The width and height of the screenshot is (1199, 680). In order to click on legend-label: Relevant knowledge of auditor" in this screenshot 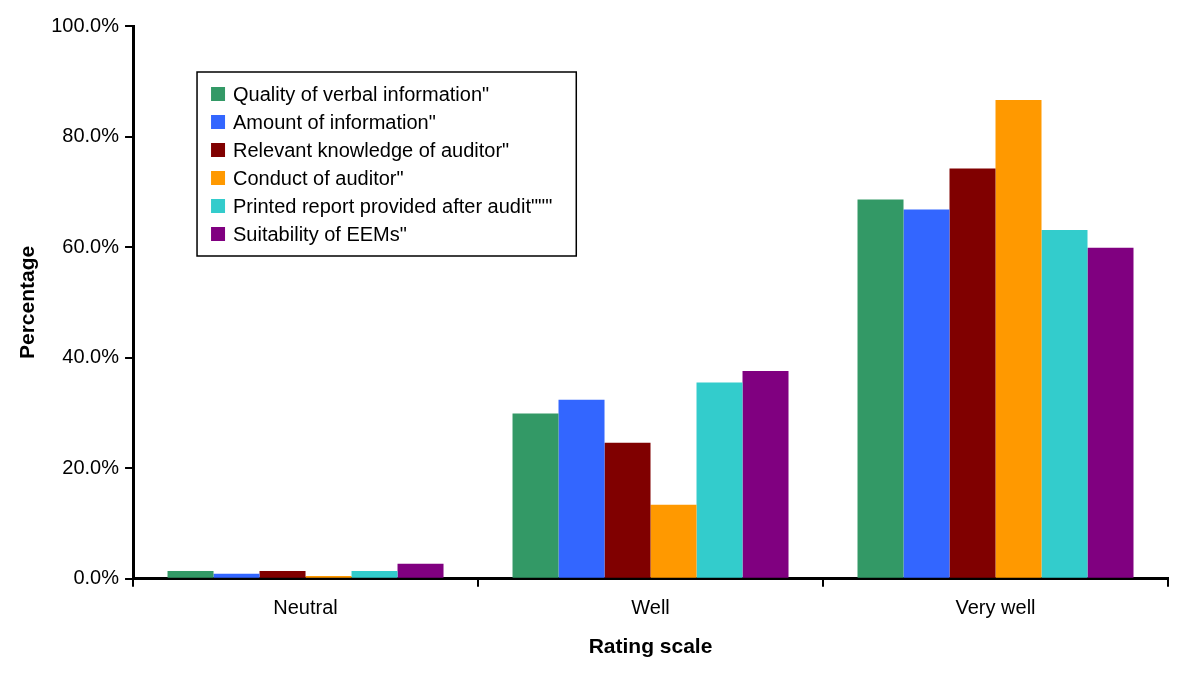, I will do `click(371, 149)`.